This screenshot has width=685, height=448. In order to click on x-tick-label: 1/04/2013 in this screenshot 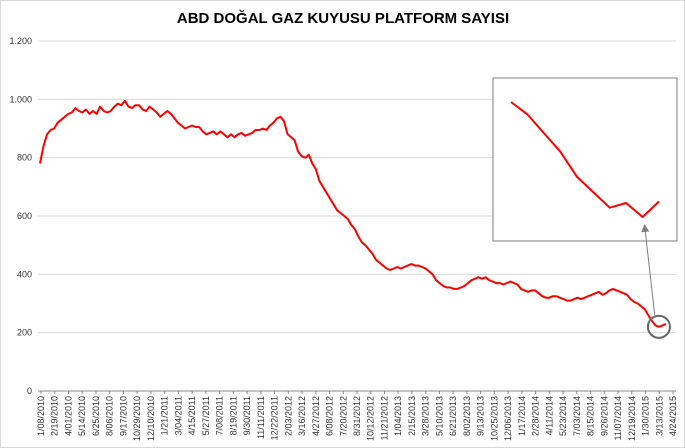, I will do `click(398, 416)`.